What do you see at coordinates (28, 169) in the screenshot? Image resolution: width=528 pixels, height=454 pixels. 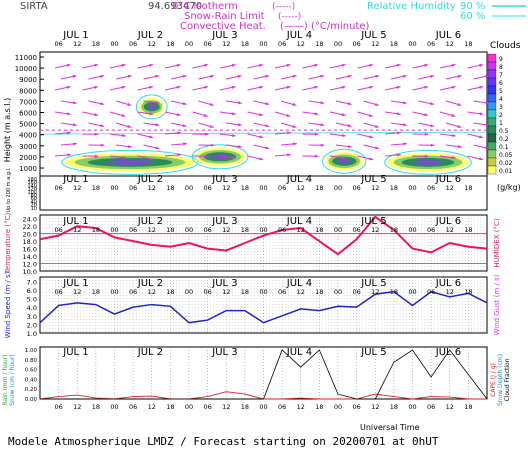 I see `height-tick-label: 1000` at bounding box center [28, 169].